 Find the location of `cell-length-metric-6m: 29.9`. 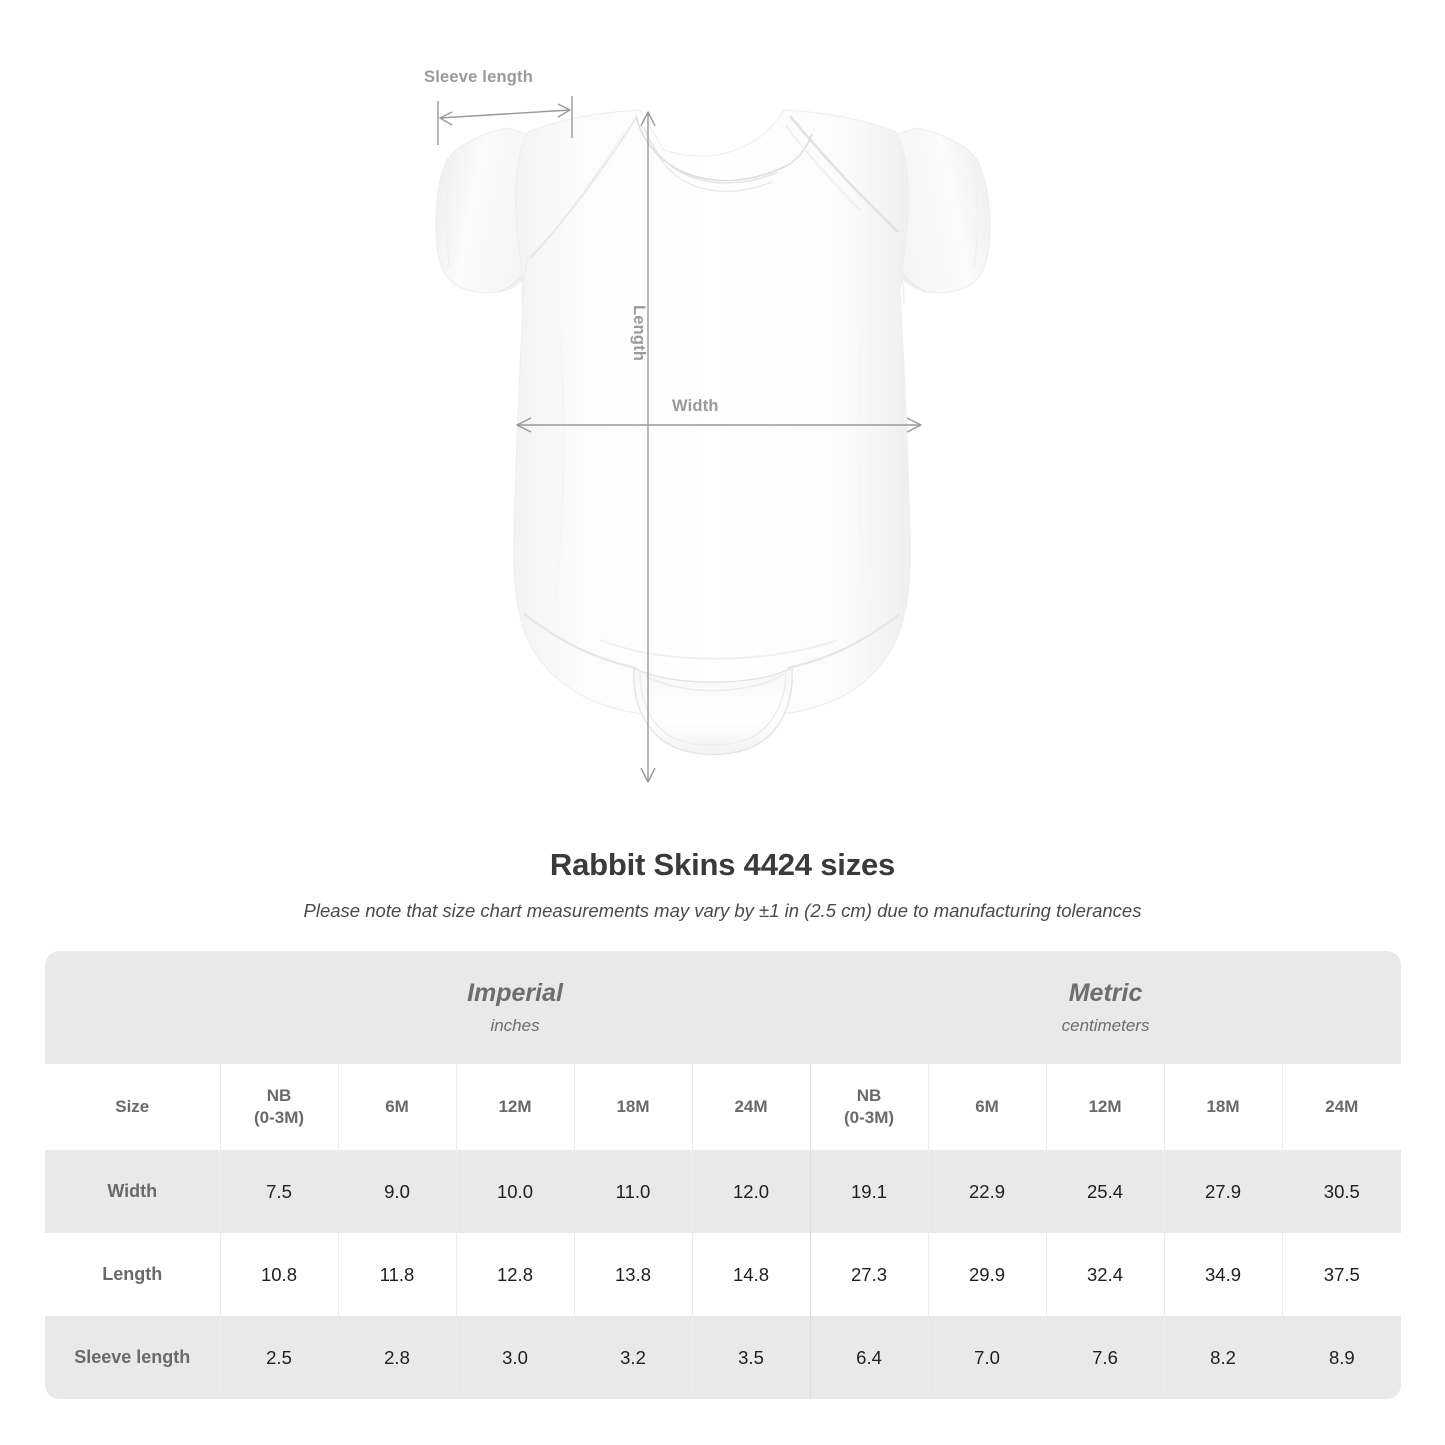

cell-length-metric-6m: 29.9 is located at coordinates (987, 1274).